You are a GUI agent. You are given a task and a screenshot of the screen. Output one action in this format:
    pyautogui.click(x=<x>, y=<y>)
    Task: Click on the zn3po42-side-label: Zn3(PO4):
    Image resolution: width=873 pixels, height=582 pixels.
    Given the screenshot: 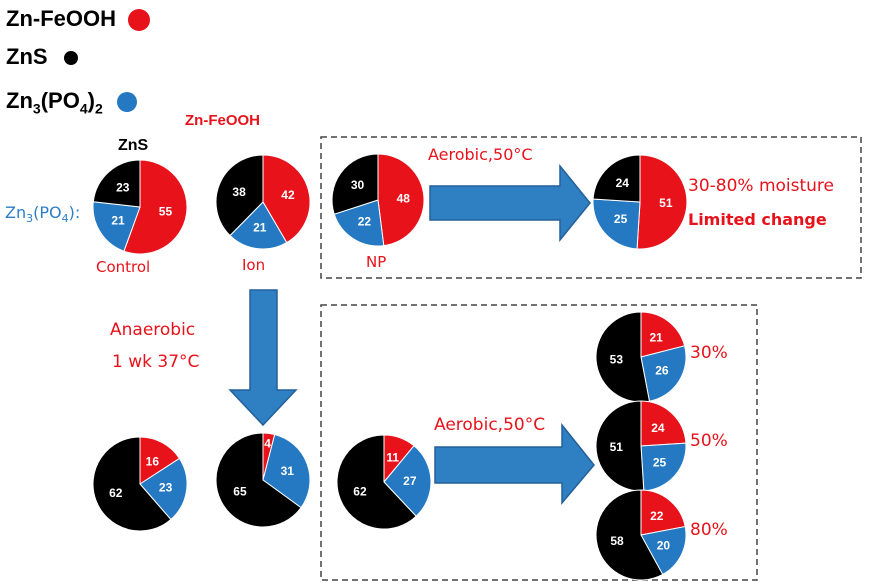 What is the action you would take?
    pyautogui.click(x=43, y=214)
    